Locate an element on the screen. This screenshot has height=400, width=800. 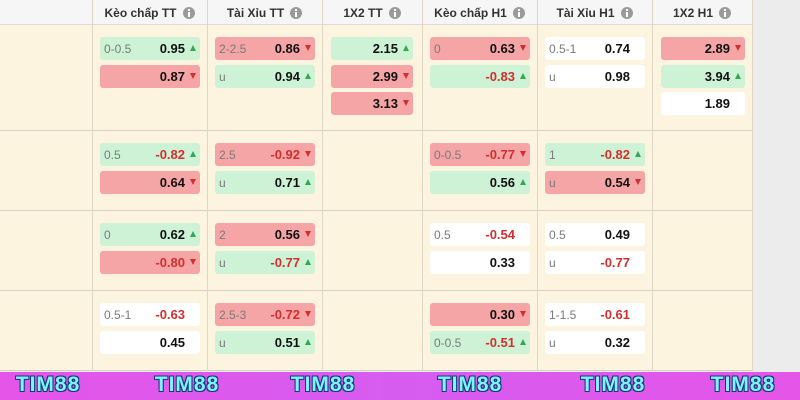
odds-cell: 2 0.56 is located at coordinates (265, 234).